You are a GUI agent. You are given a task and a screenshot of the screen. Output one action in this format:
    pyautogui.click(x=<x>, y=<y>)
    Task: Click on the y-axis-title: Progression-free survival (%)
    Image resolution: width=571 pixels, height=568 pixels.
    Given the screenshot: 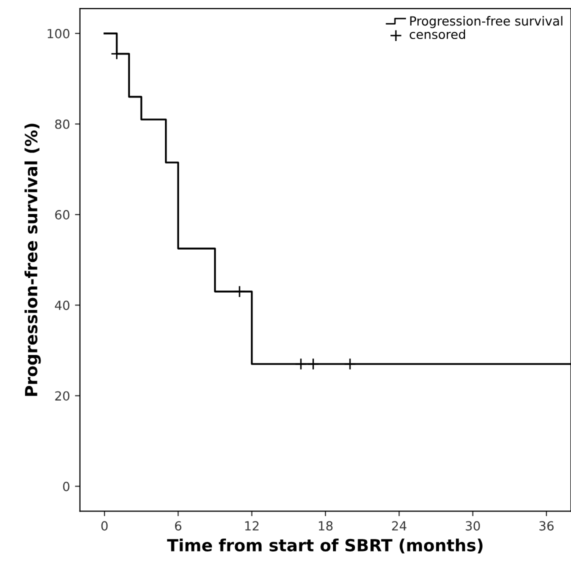 What is the action you would take?
    pyautogui.click(x=32, y=260)
    